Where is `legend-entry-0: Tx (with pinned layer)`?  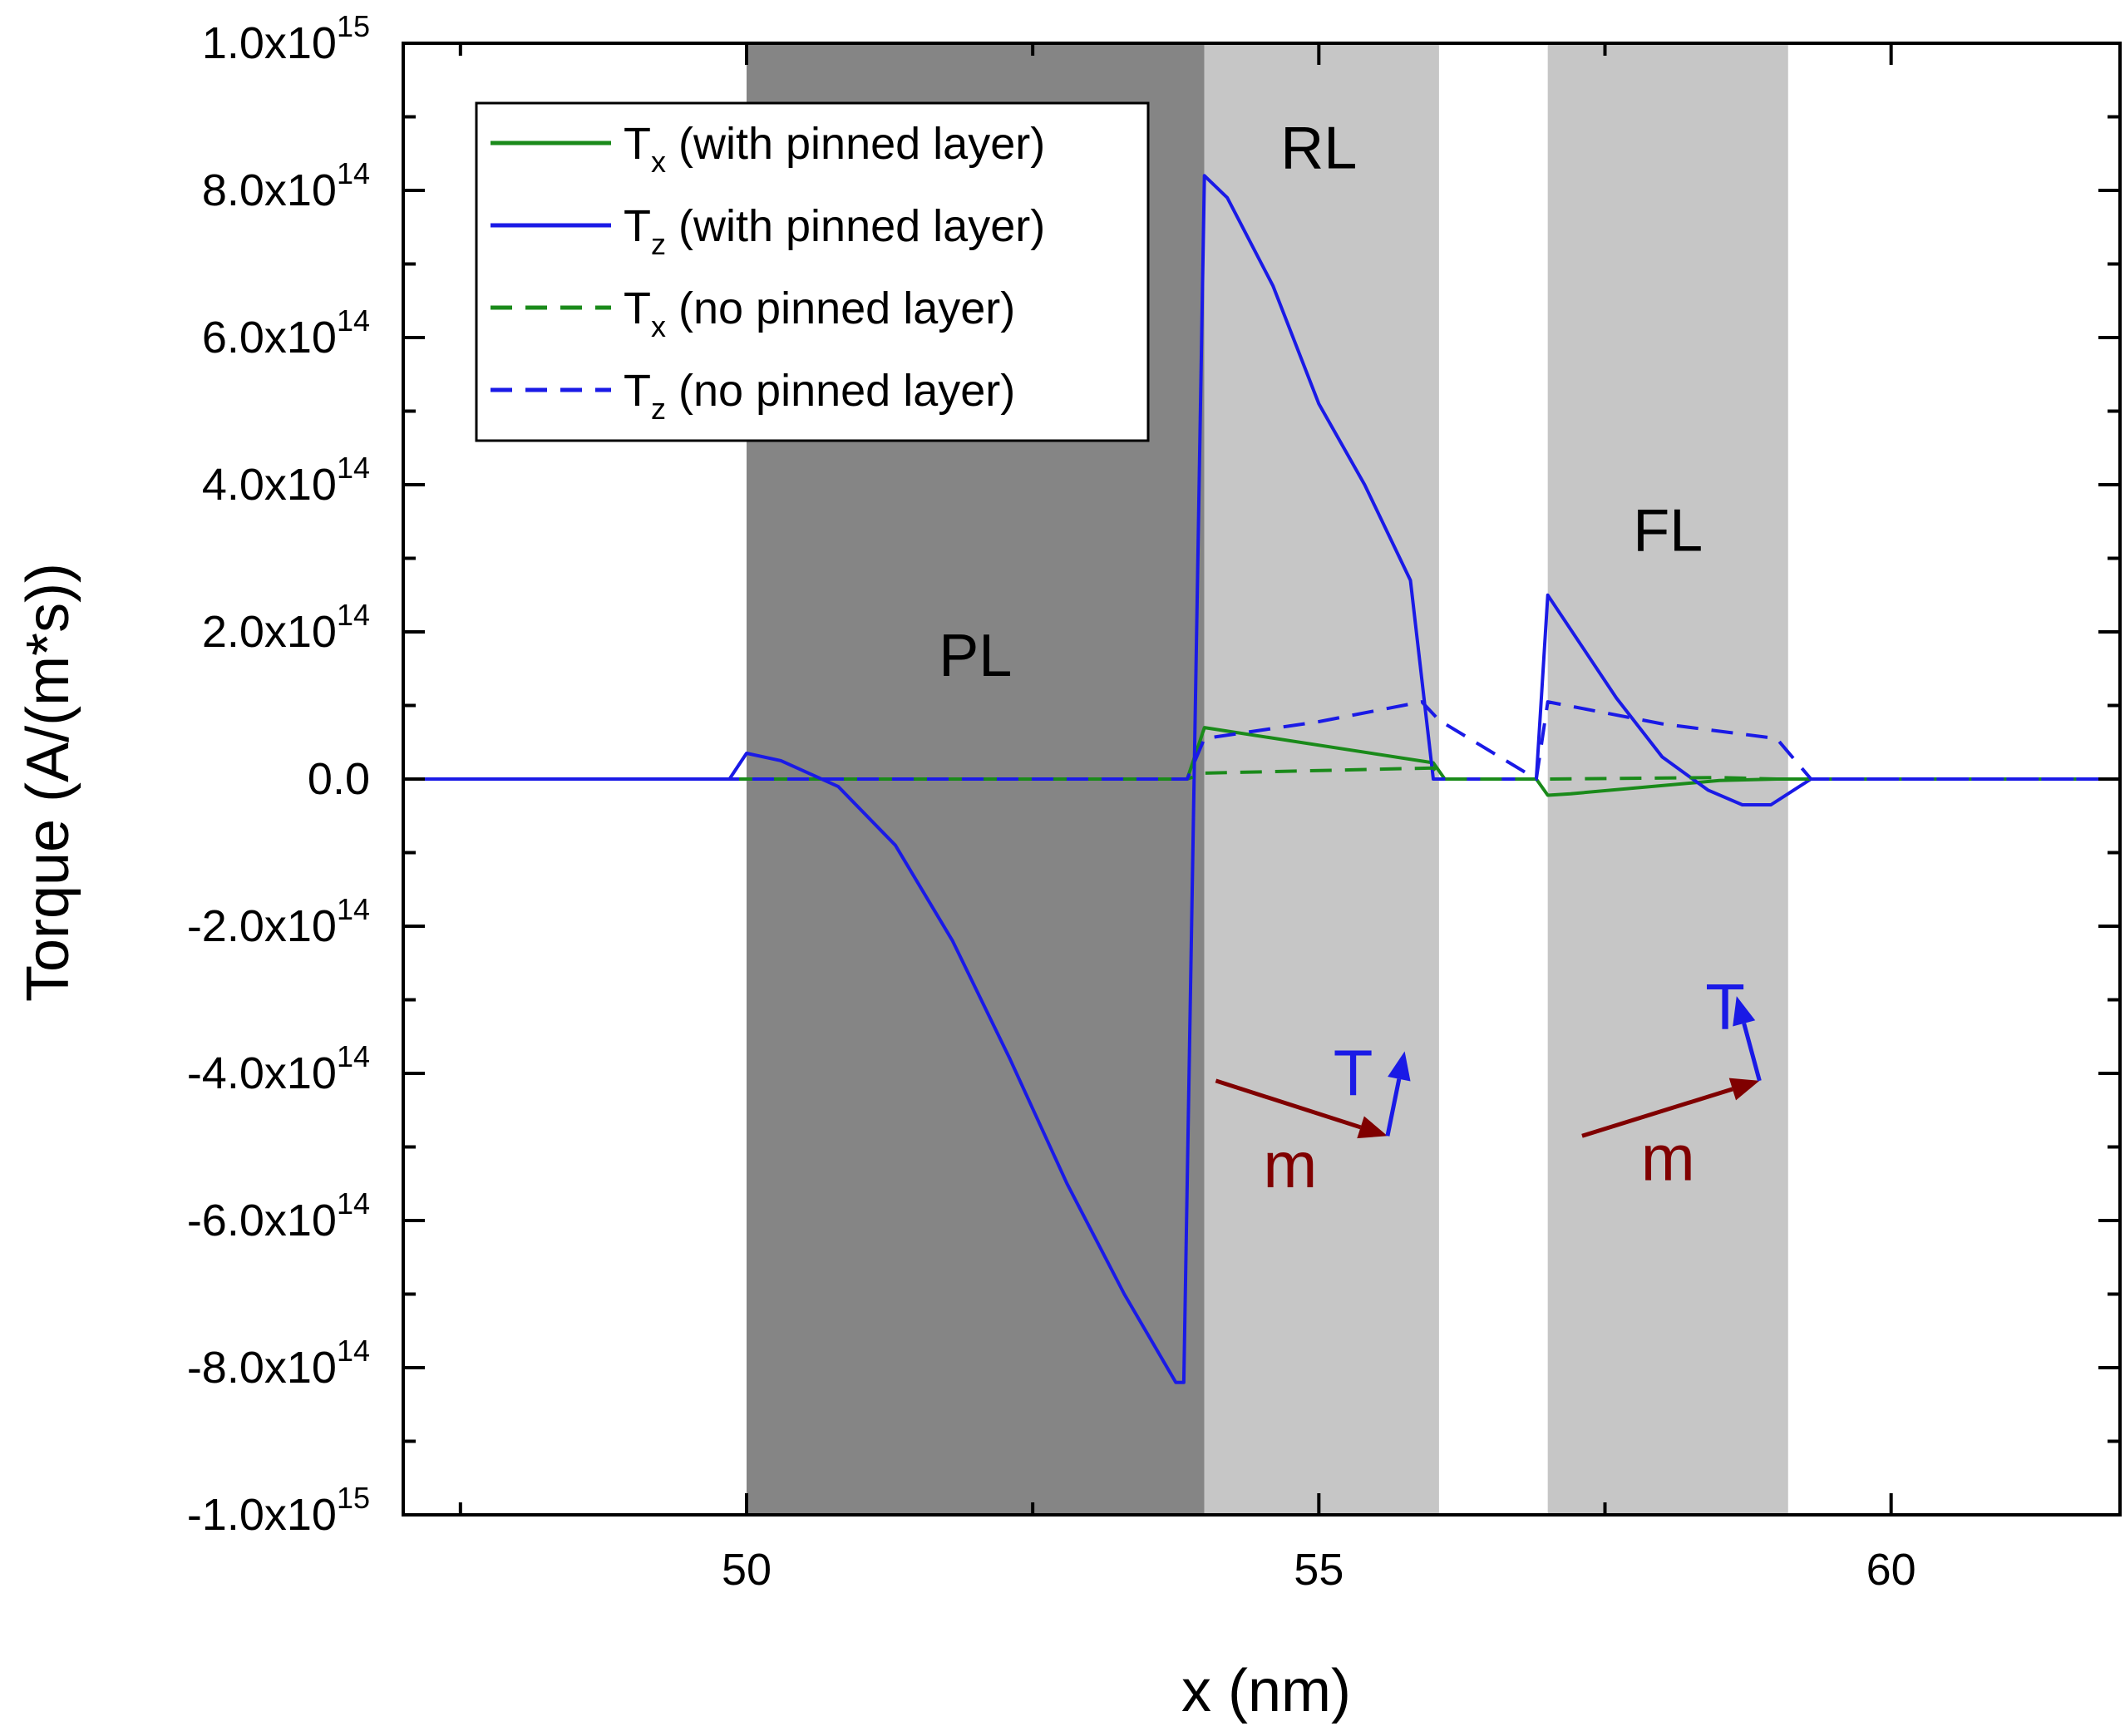 legend-entry-0: Tx (with pinned layer) is located at coordinates (834, 149).